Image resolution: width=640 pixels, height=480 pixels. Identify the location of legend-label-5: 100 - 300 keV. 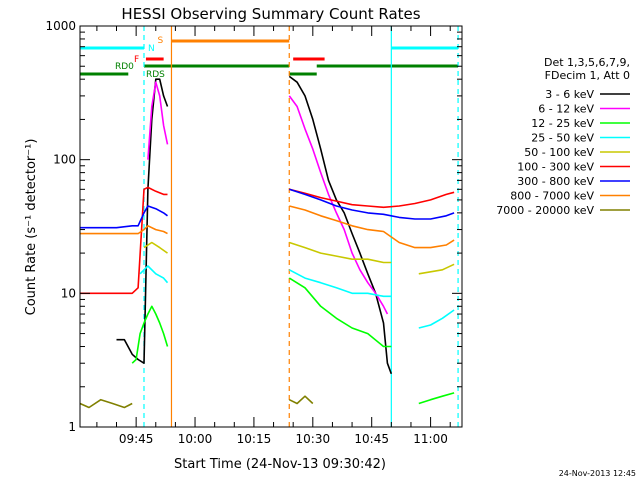
(555, 167).